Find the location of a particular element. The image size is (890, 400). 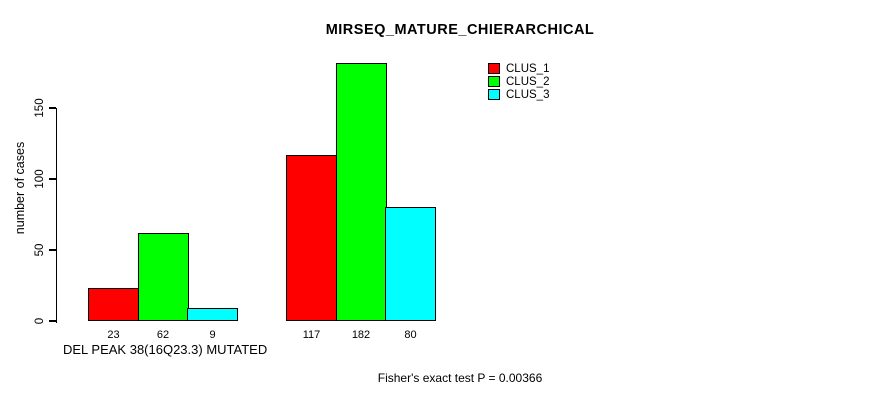

legend-label: CLUS_2 is located at coordinates (528, 81).